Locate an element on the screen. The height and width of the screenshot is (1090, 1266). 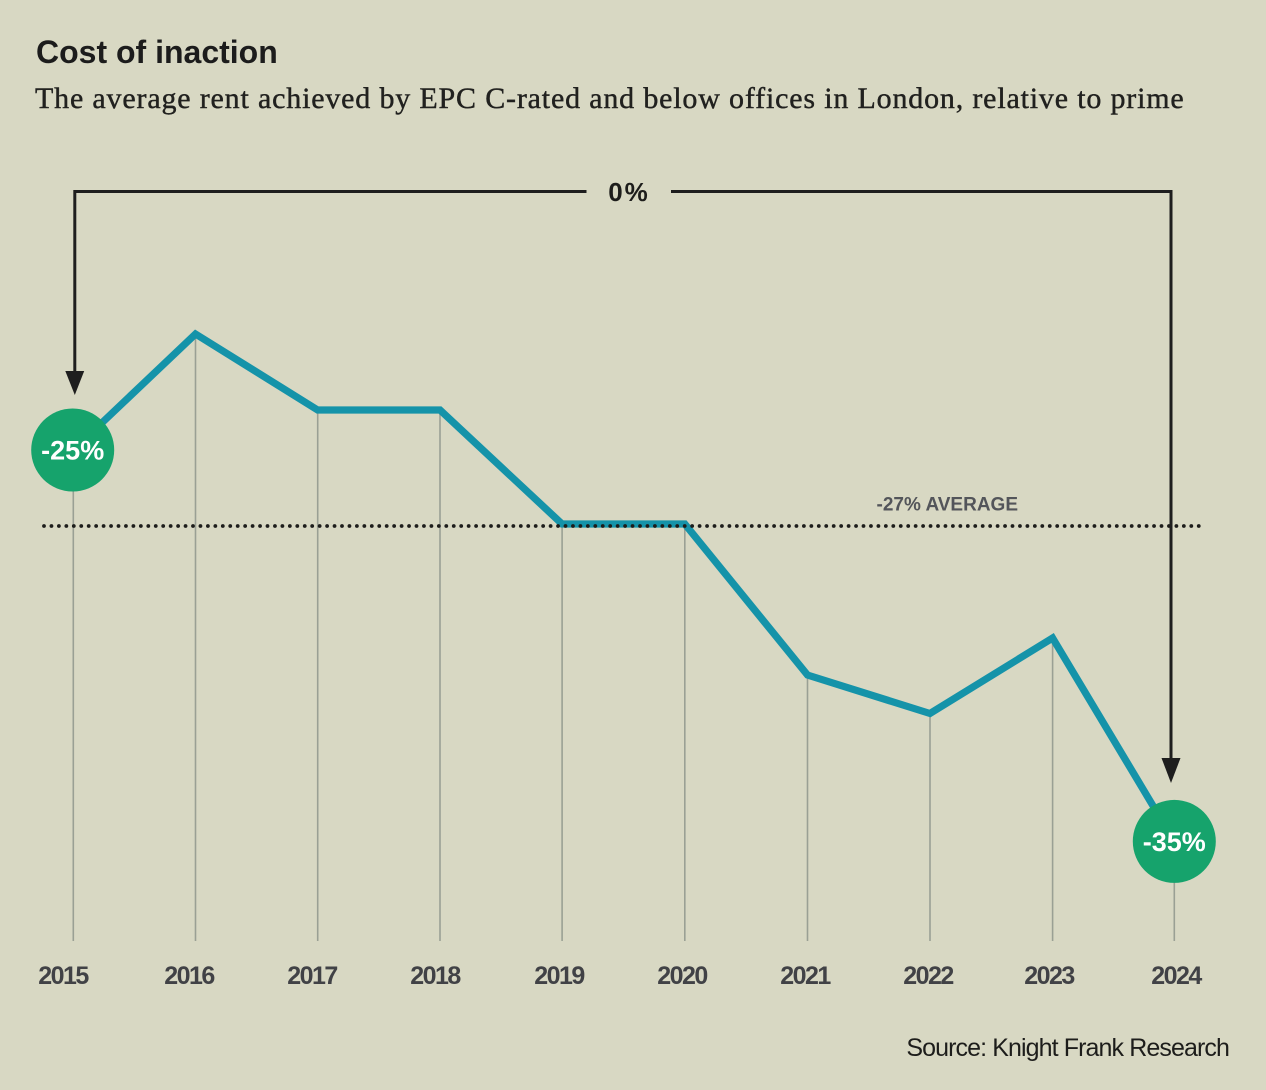
svg-text: Cost of inaction is located at coordinates (157, 52).